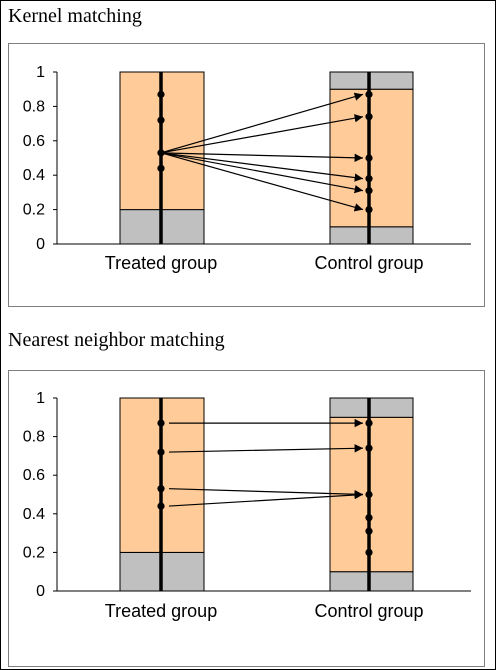  I want to click on y-tick-label: 0.8, so click(34, 437).